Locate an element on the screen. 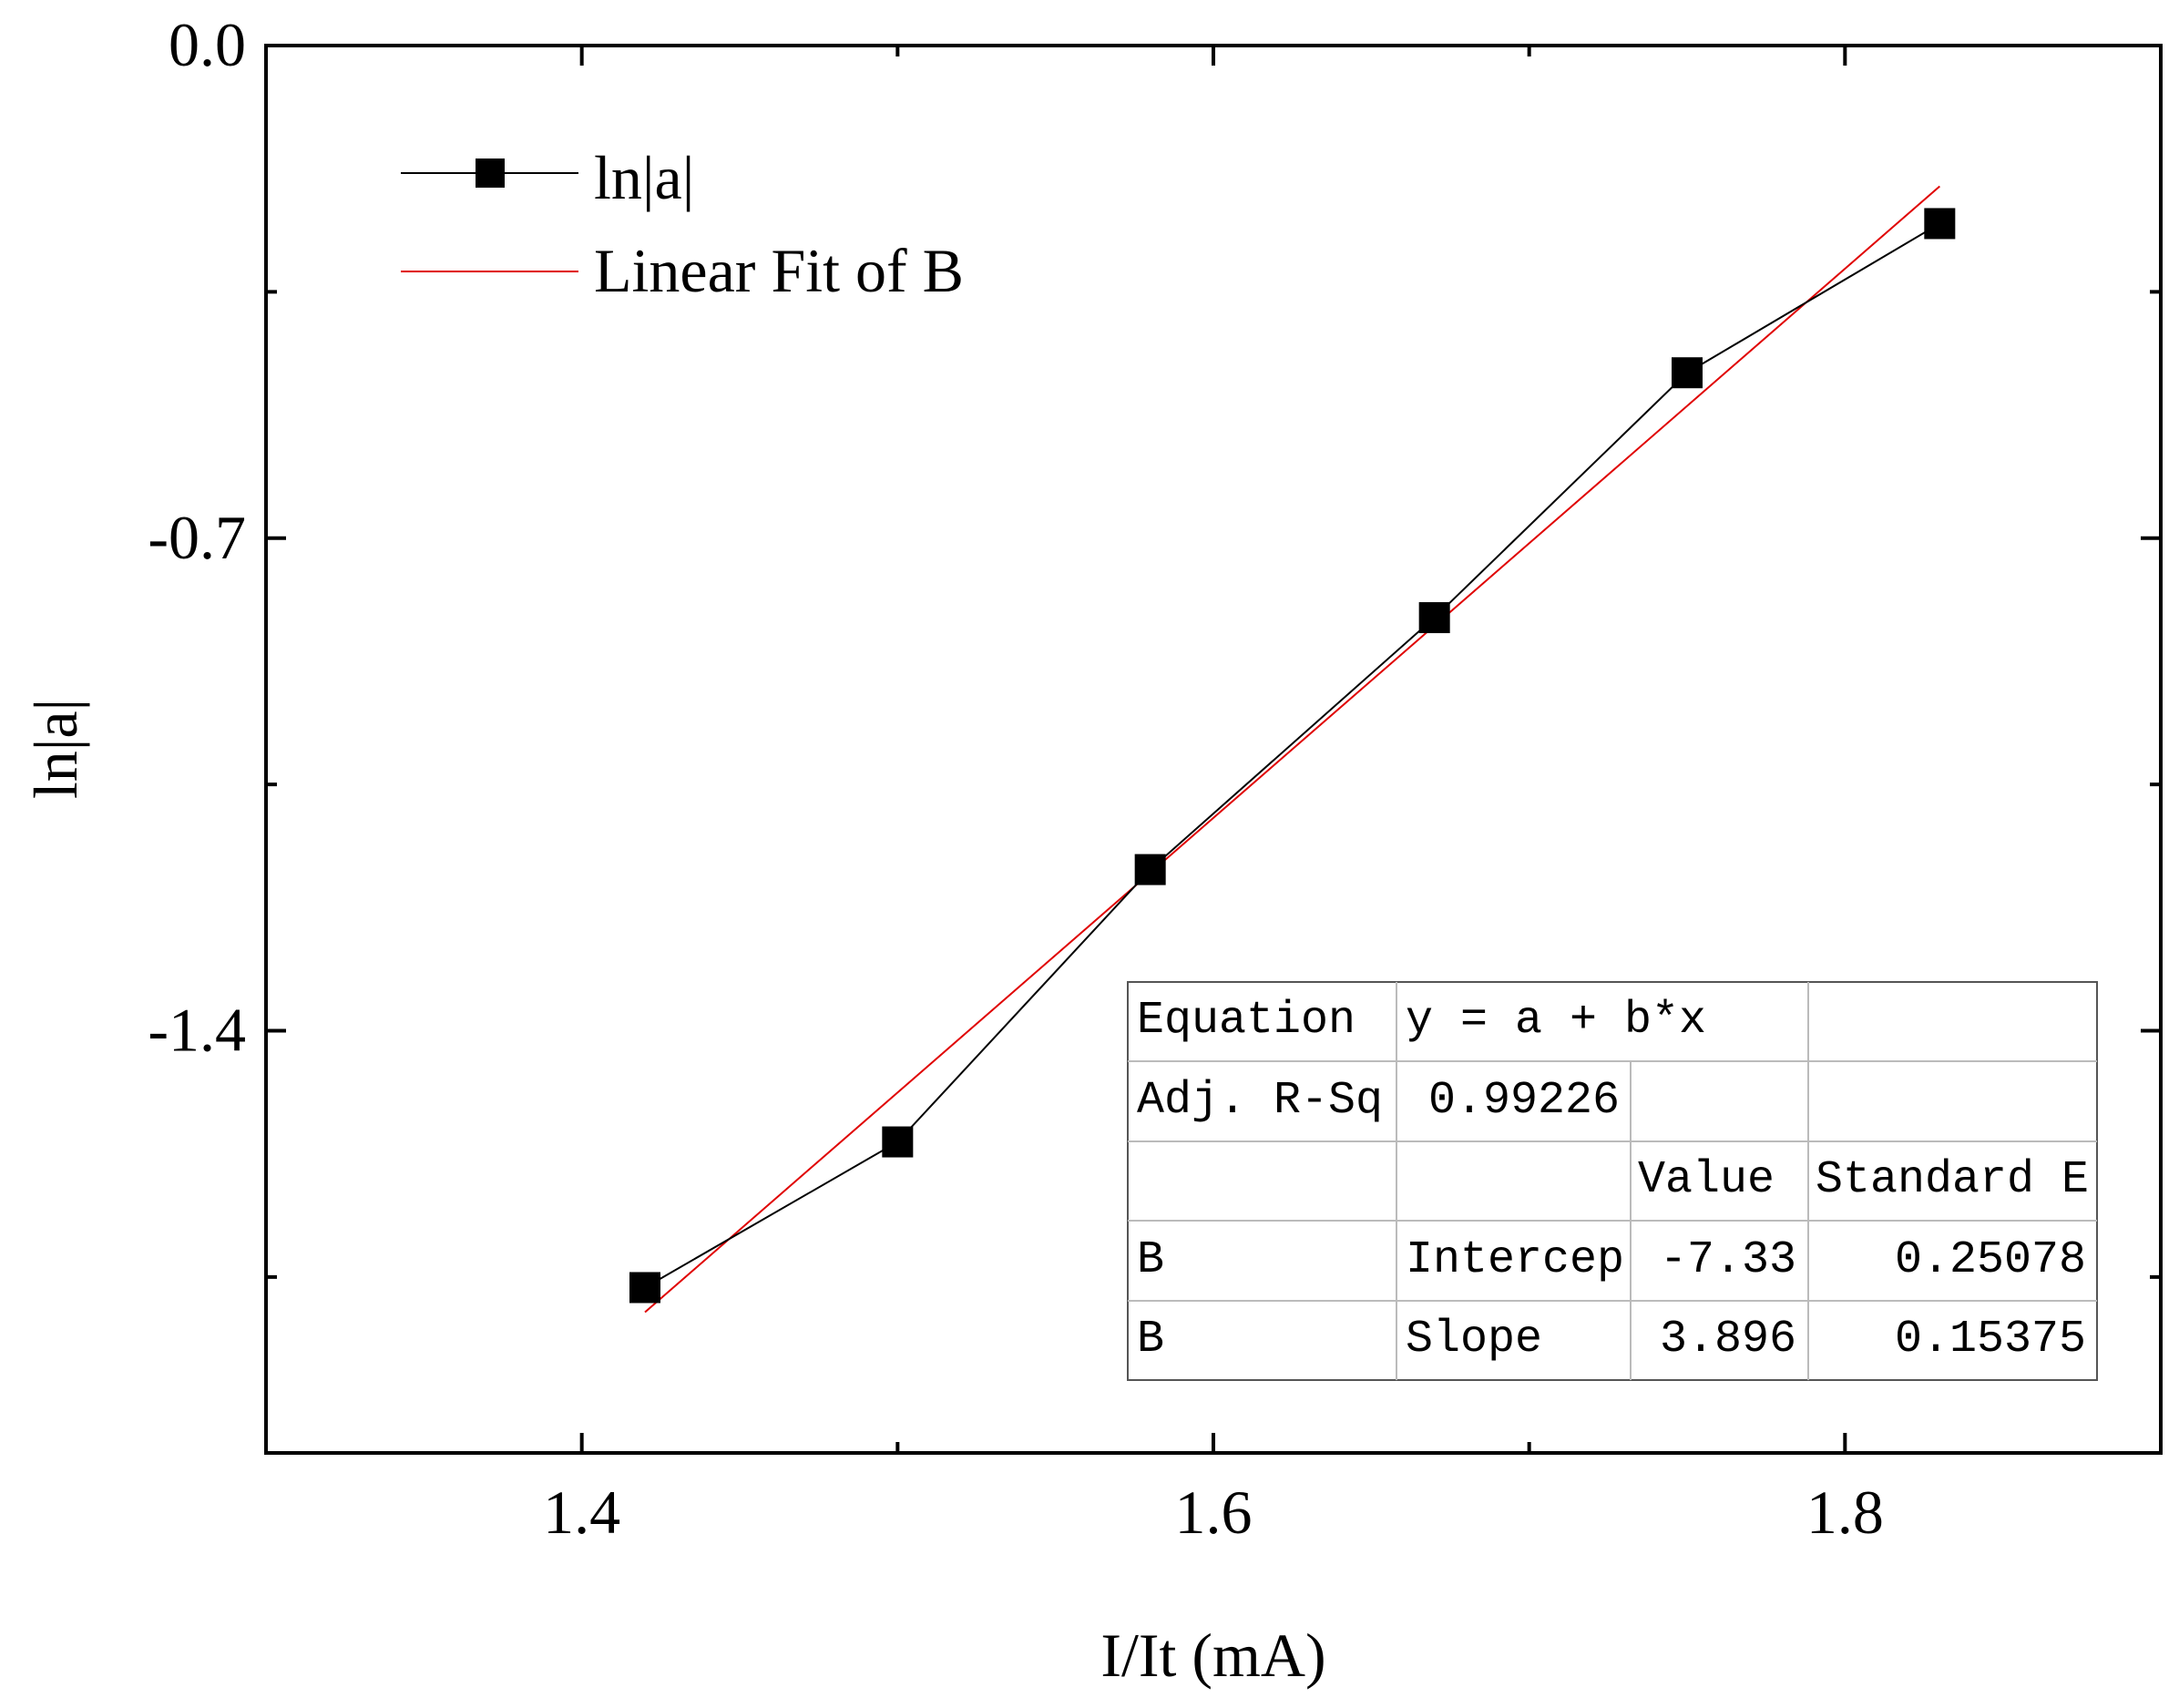 This screenshot has width=2179, height=1708. x-tick-label: 1.6 is located at coordinates (1214, 1513).